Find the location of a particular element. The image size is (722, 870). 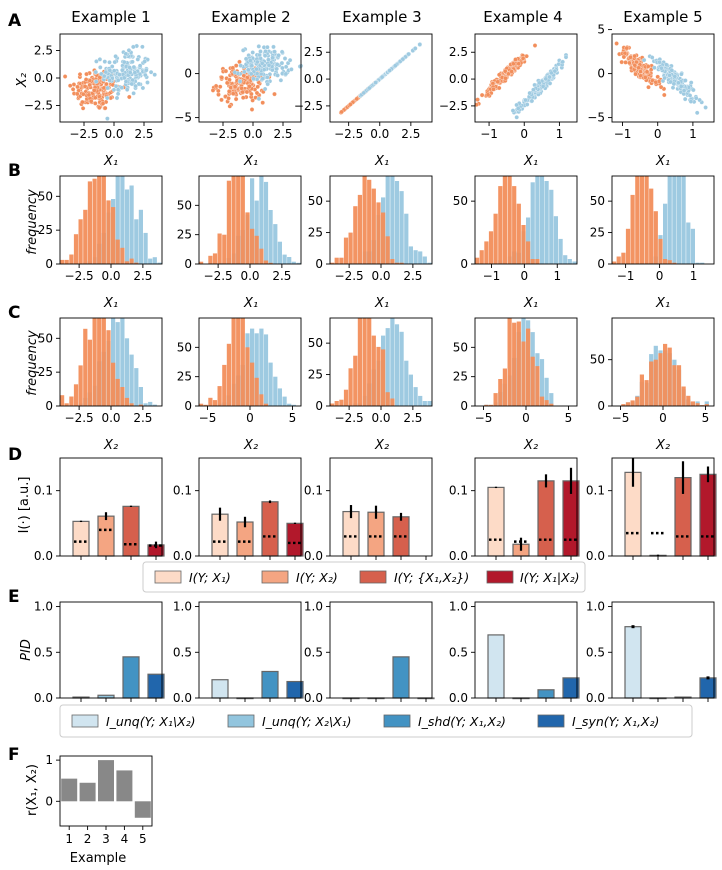

hist-x1-2-xtick-label-2: 2.5 is located at coordinates (281, 276).